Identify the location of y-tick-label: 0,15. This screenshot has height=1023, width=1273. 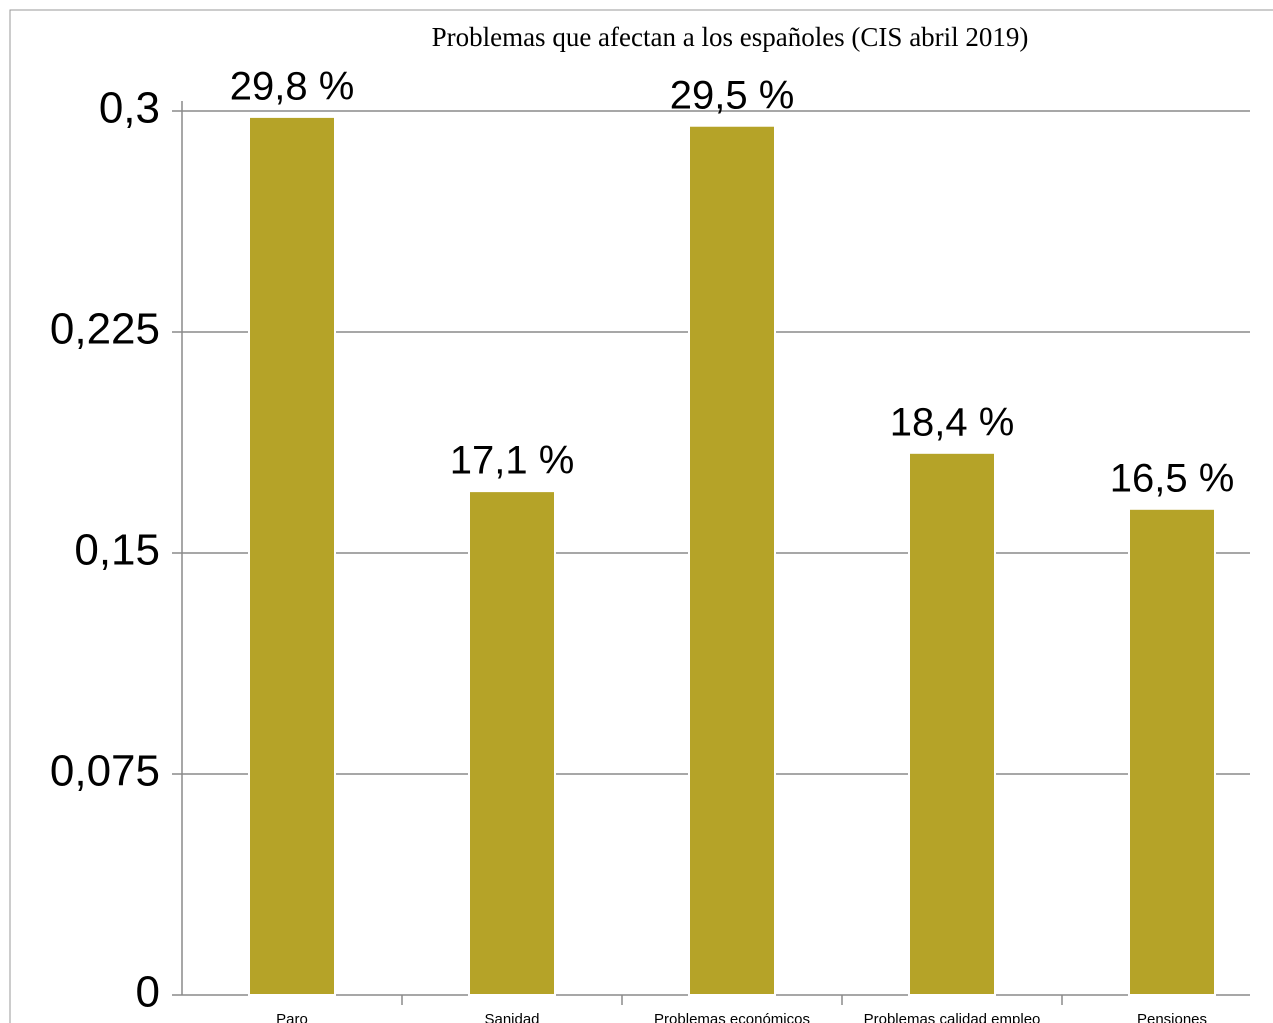
(117, 550).